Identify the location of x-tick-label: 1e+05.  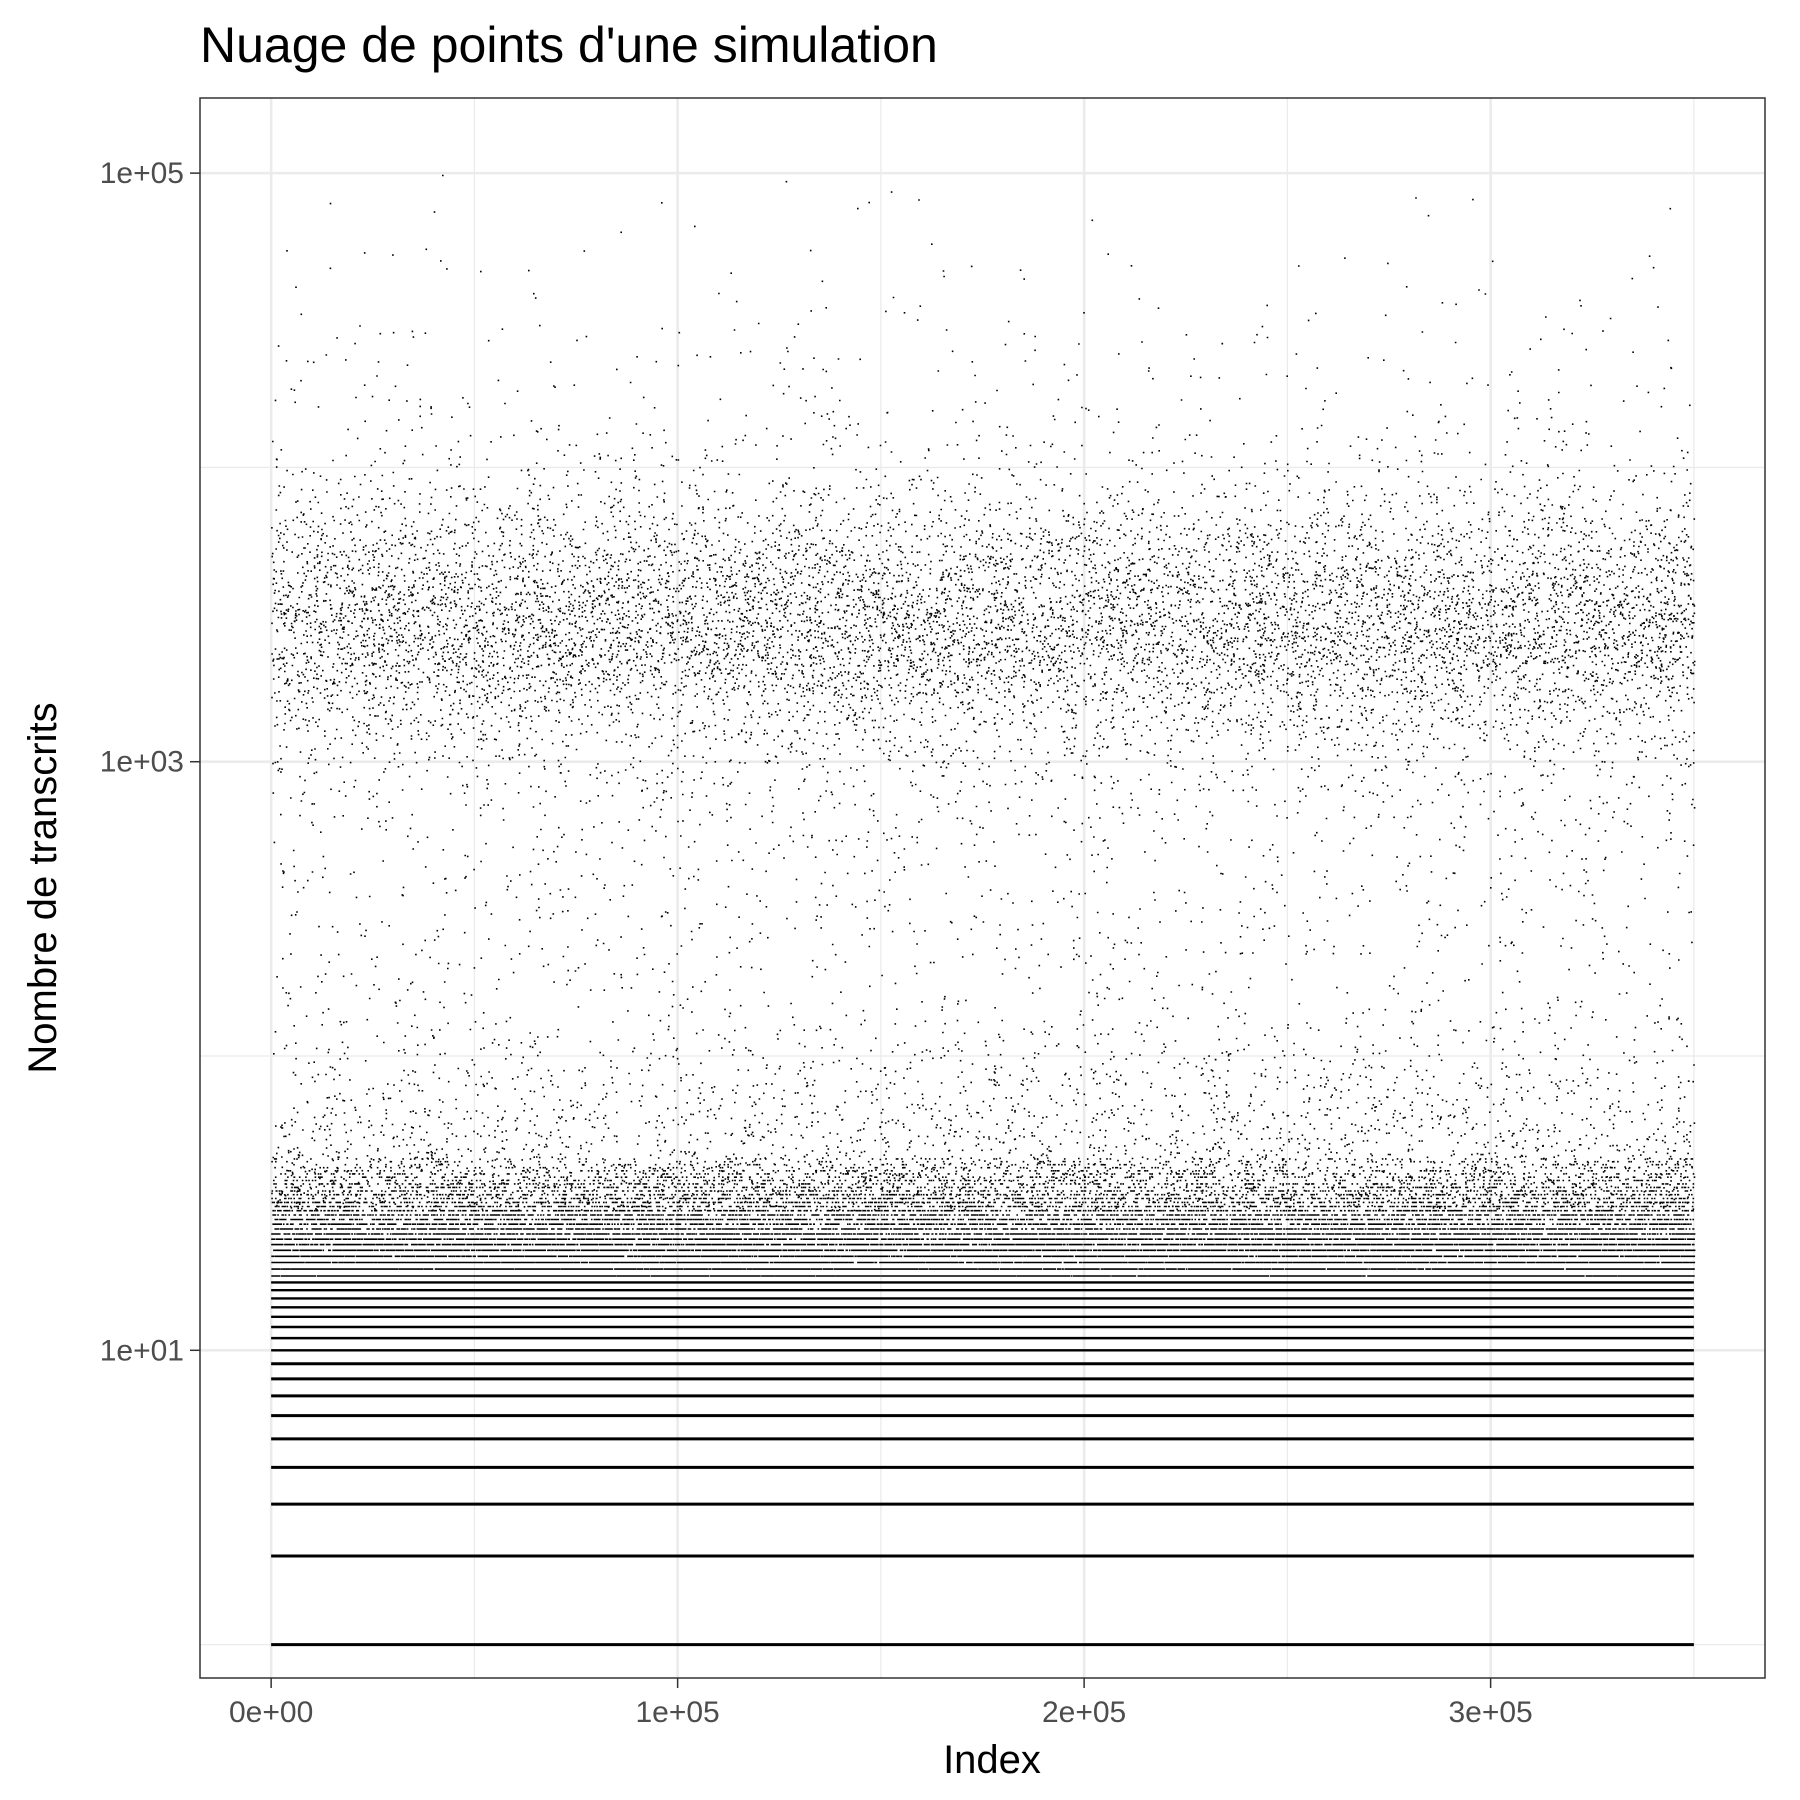
(677, 1712).